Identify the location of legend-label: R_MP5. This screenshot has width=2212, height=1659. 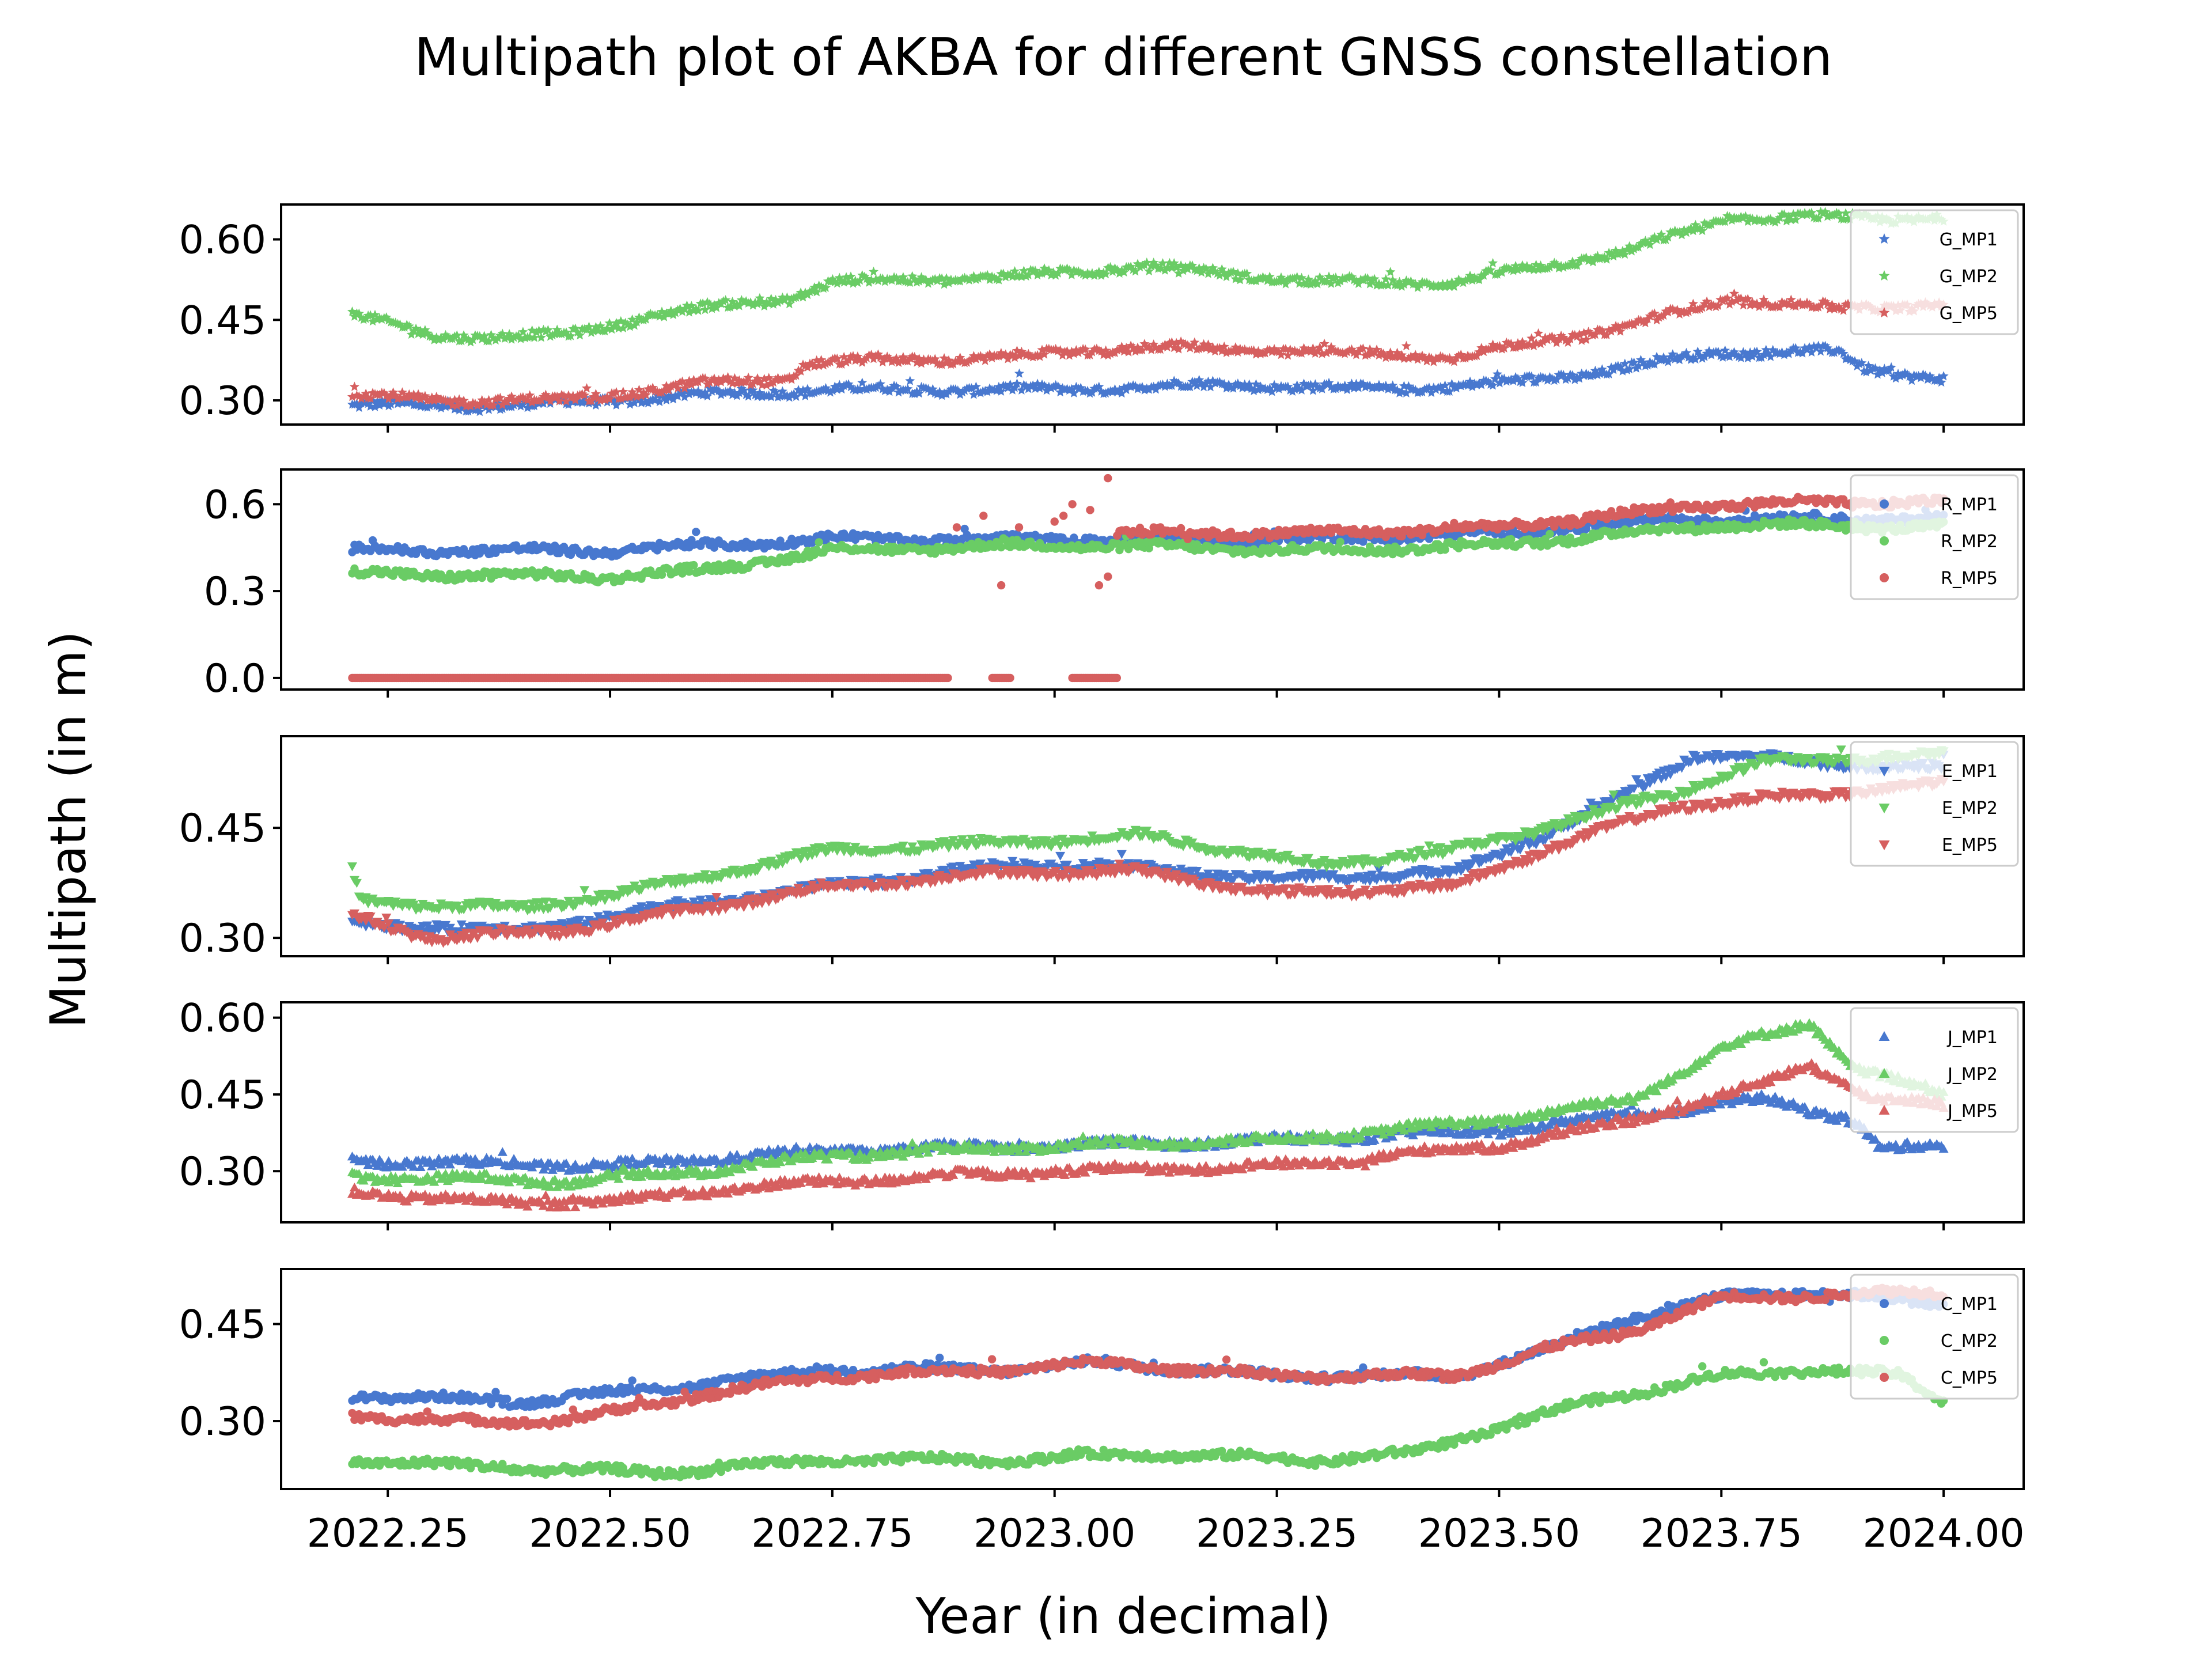
(1969, 579).